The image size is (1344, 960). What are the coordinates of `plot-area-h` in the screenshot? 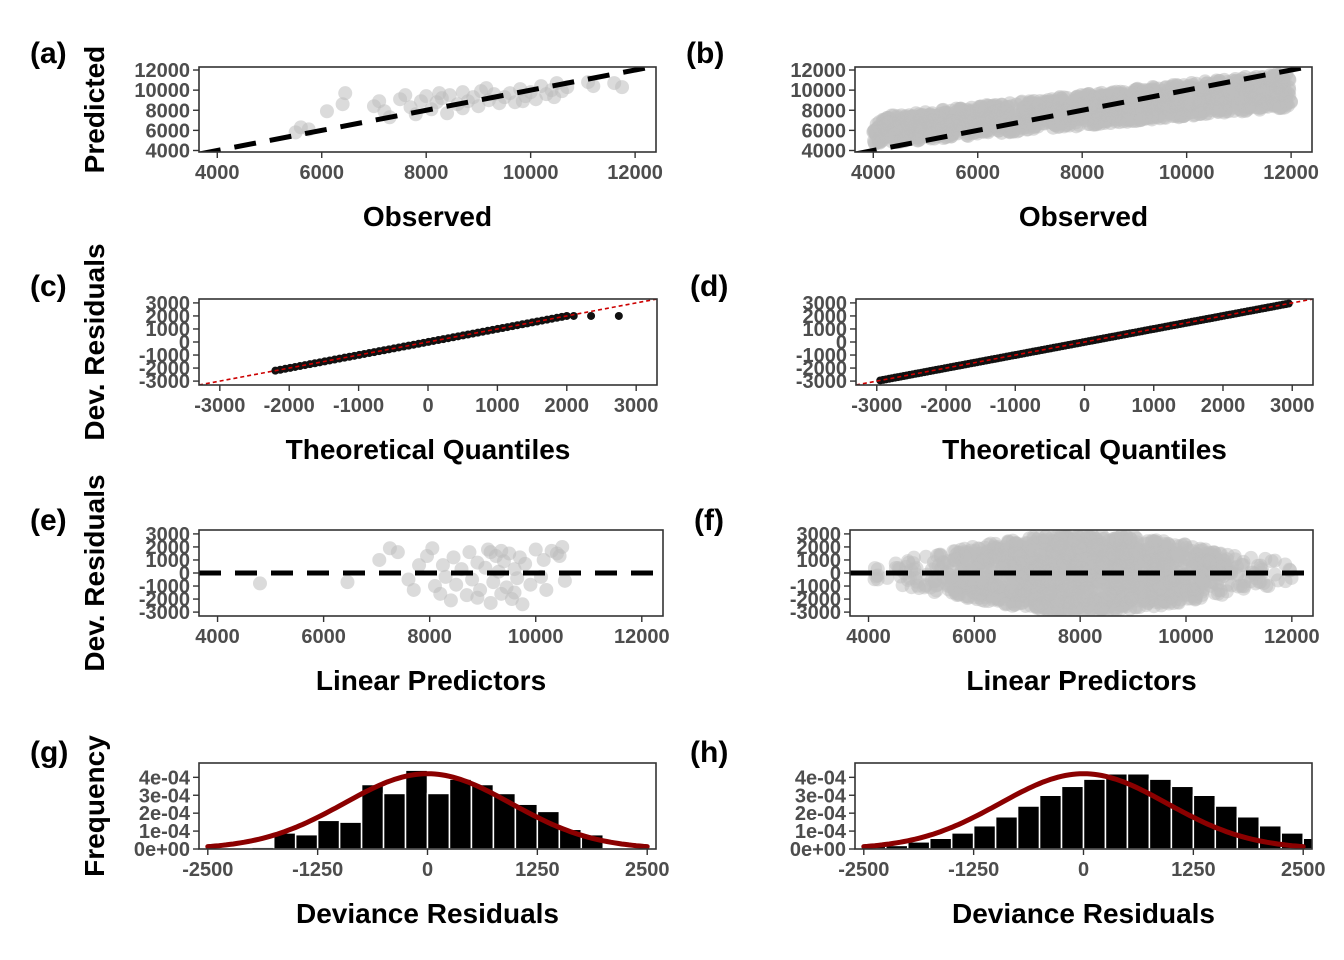 It's located at (1086, 810).